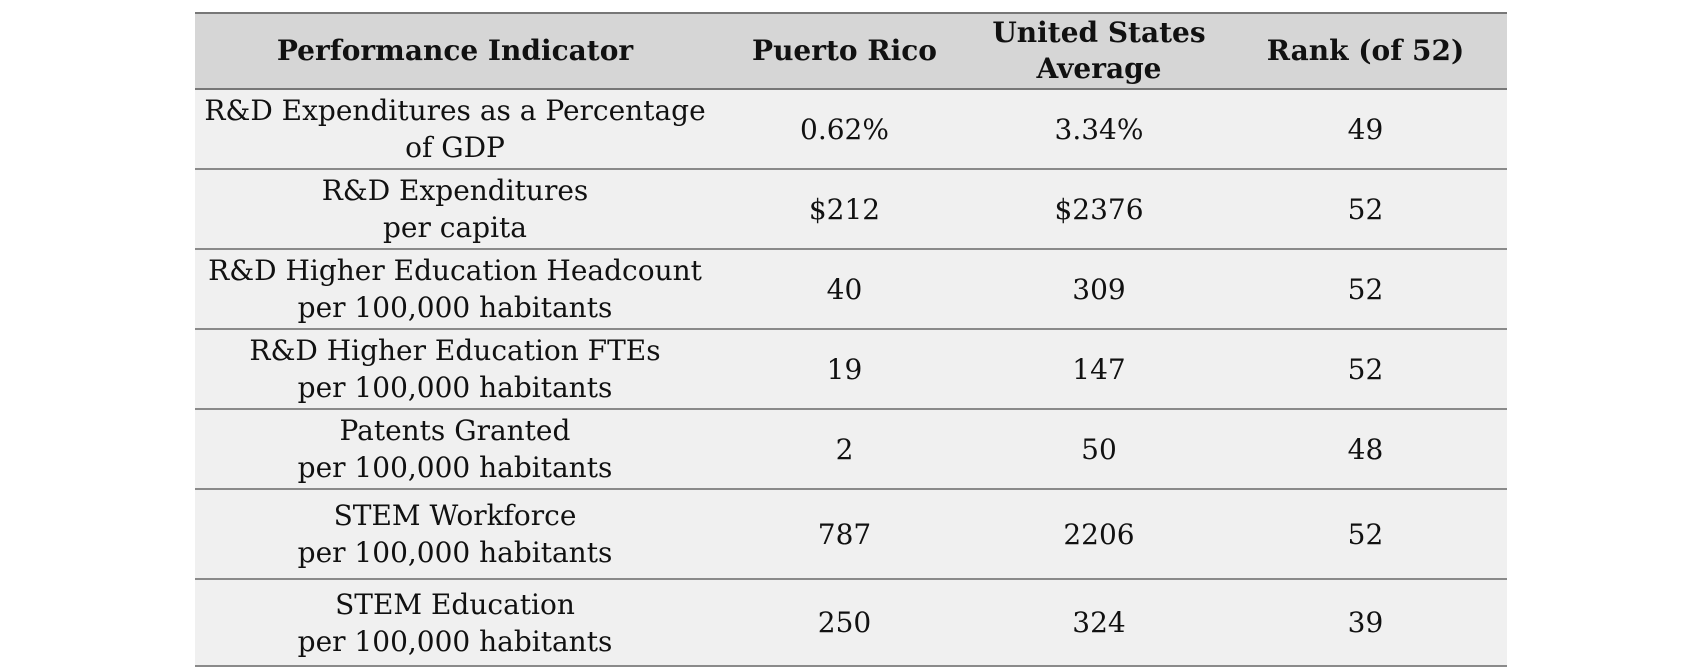 The height and width of the screenshot is (667, 1692). I want to click on column-header-us-average-line1: United States, so click(1099, 32).